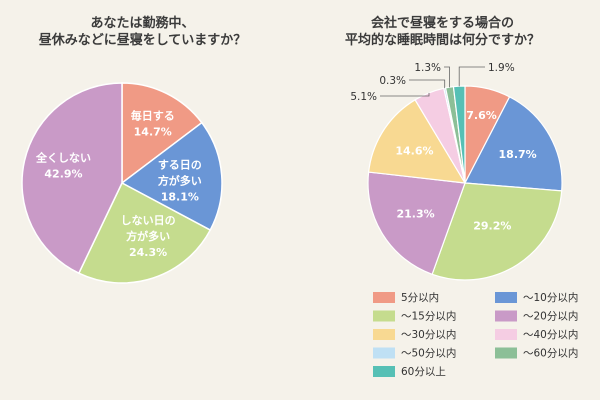 The width and height of the screenshot is (600, 400). Describe the element at coordinates (442, 23) in the screenshot. I see `right-chart-title-line-1: 会社で昼寝をする場合の` at that location.